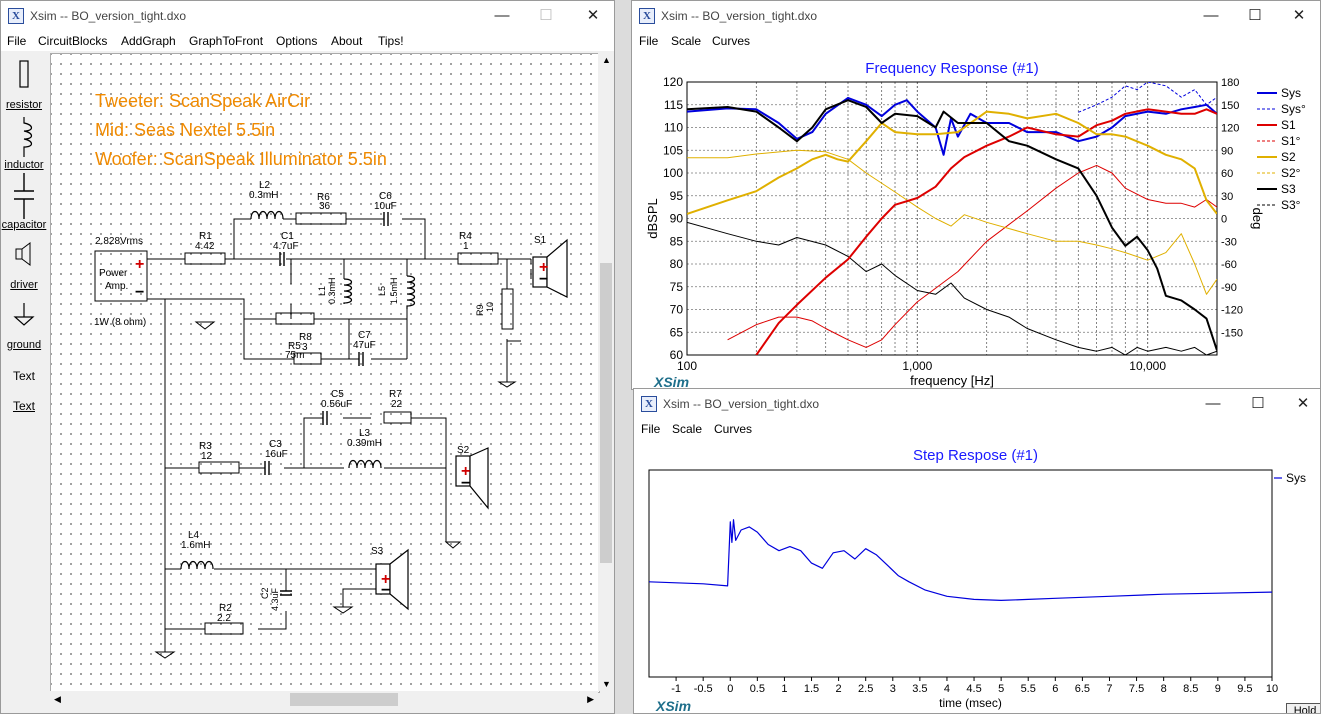 The width and height of the screenshot is (1321, 714). I want to click on l4-name: L4, so click(194, 535).